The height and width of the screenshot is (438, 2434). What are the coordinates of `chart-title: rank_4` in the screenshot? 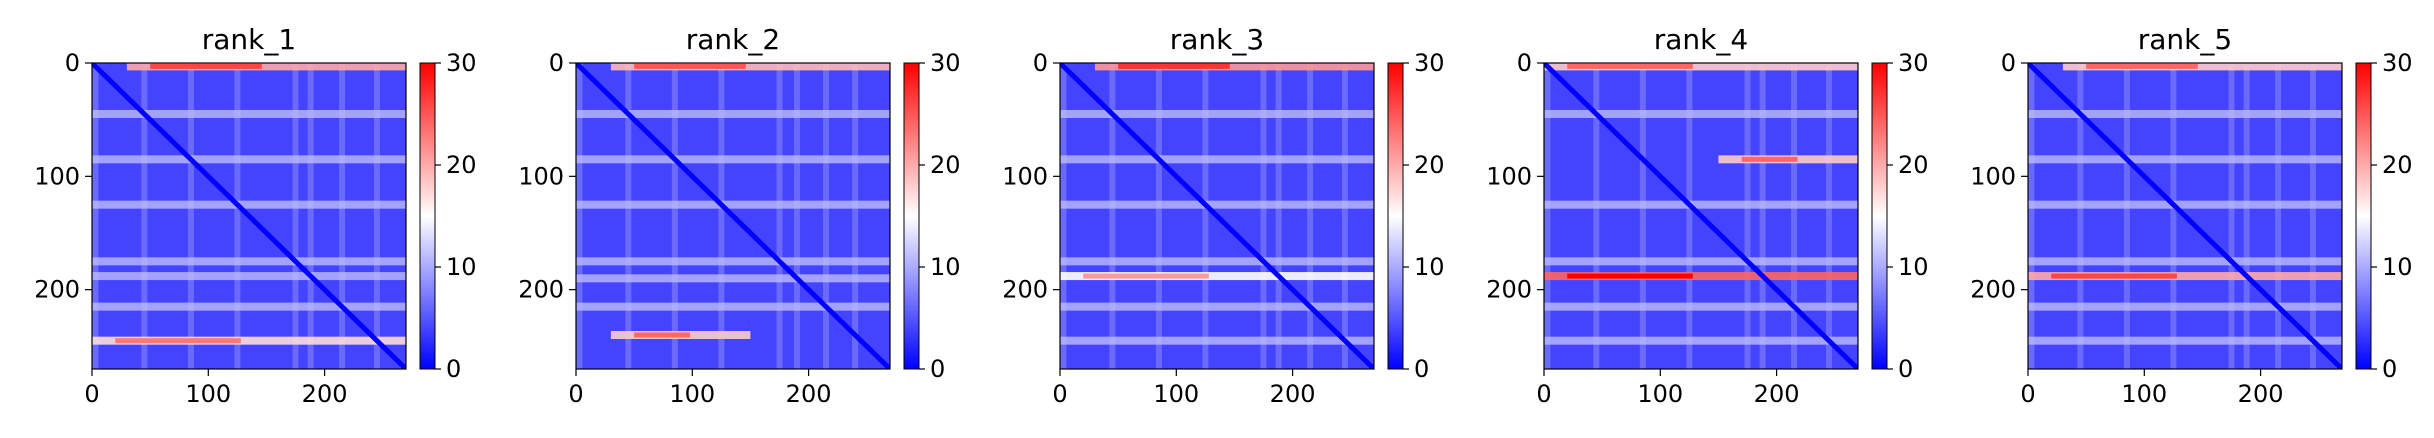 It's located at (1701, 39).